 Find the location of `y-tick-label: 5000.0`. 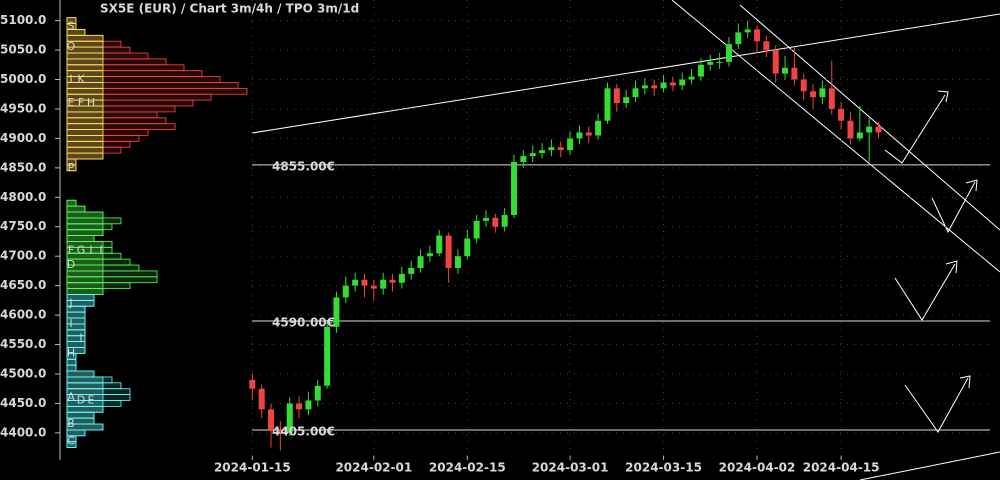

y-tick-label: 5000.0 is located at coordinates (23, 79).